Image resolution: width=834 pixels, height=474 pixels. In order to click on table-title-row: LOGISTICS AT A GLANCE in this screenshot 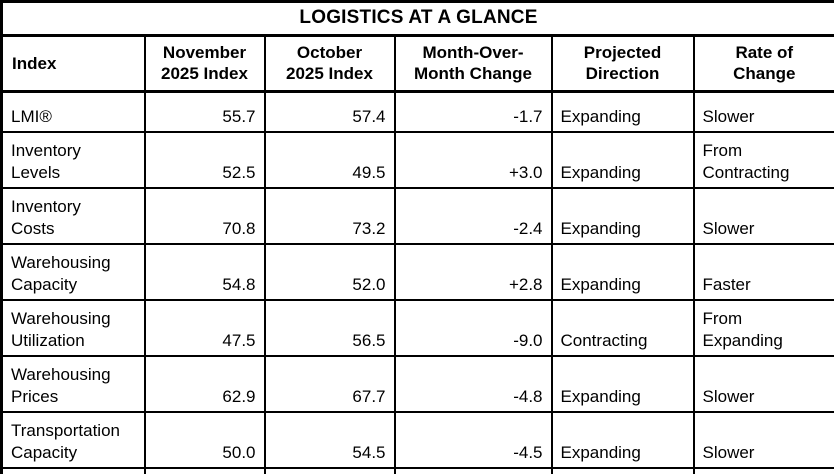, I will do `click(417, 19)`.